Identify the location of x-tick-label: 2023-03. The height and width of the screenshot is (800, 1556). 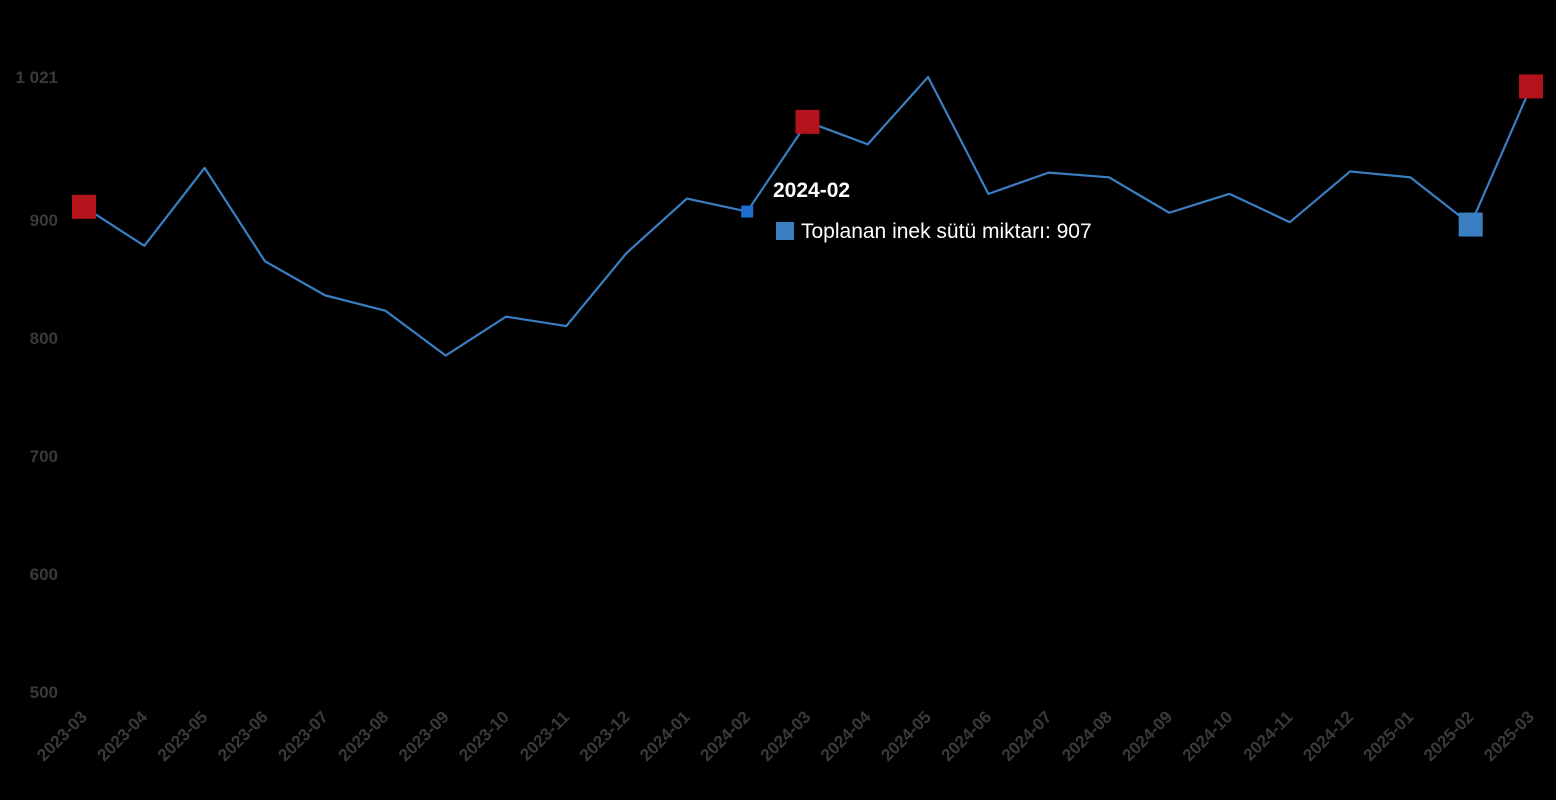
(62, 736).